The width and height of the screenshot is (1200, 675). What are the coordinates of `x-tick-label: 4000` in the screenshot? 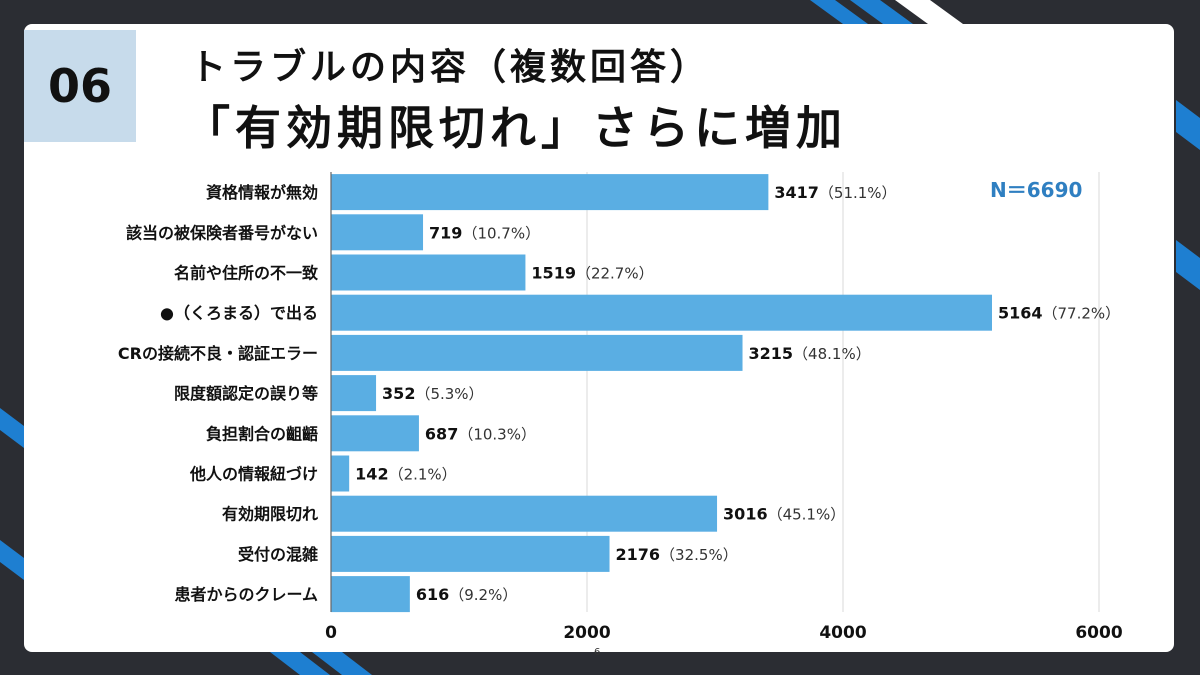 It's located at (842, 633).